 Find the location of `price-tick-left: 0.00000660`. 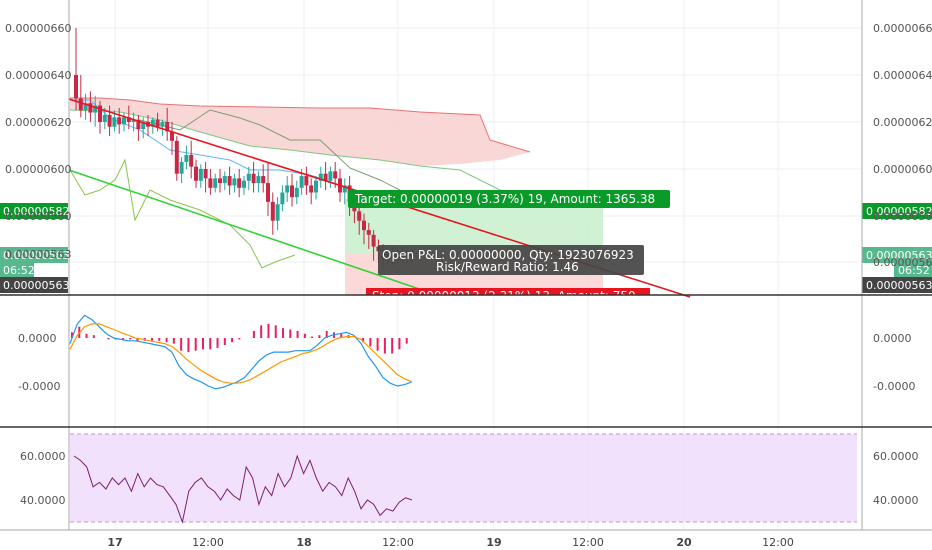

price-tick-left: 0.00000660 is located at coordinates (38, 28).